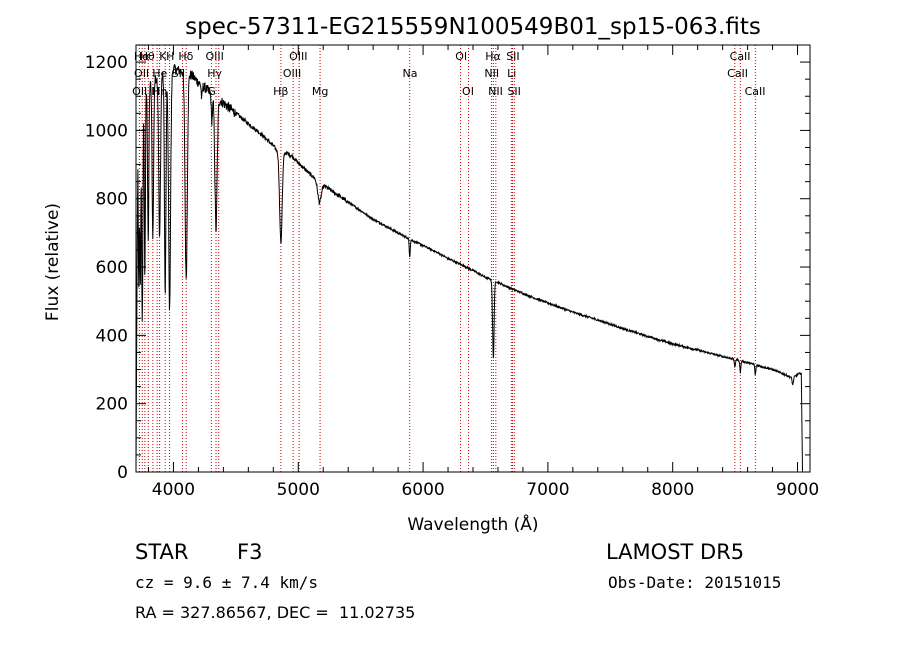 Image resolution: width=900 pixels, height=649 pixels. Describe the element at coordinates (672, 490) in the screenshot. I see `x-tick-label: 8000` at that location.